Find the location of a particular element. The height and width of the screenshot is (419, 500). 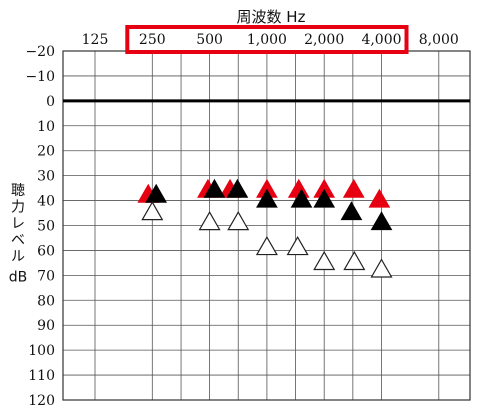

y-tick-label: 30 is located at coordinates (46, 177).